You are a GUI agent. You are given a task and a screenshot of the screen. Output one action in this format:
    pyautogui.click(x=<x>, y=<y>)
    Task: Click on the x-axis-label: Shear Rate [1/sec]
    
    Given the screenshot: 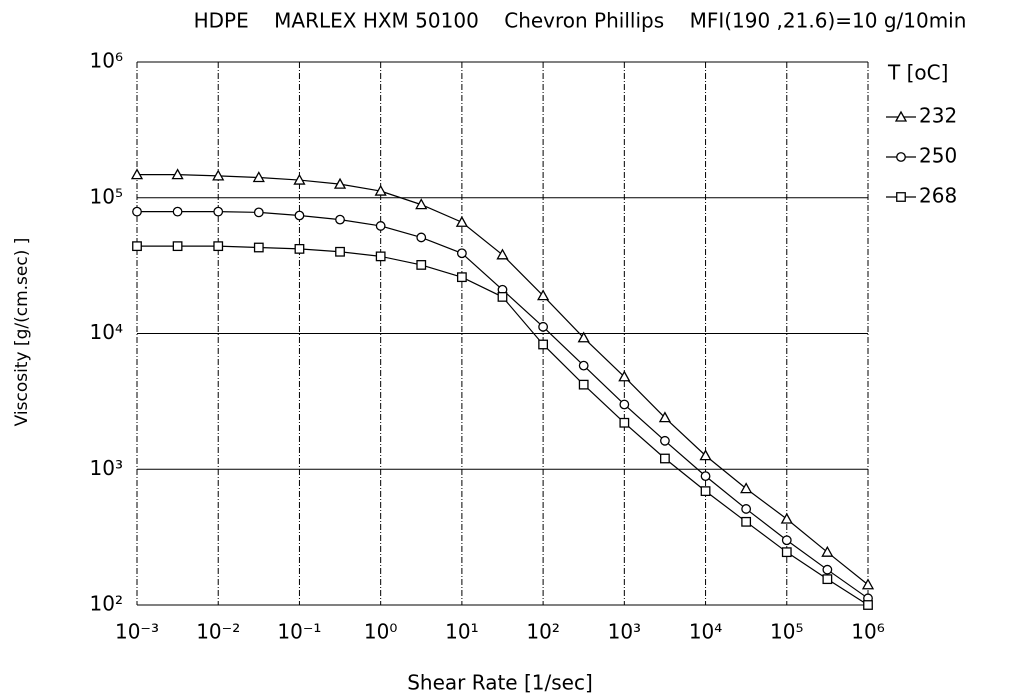 What is the action you would take?
    pyautogui.click(x=500, y=683)
    